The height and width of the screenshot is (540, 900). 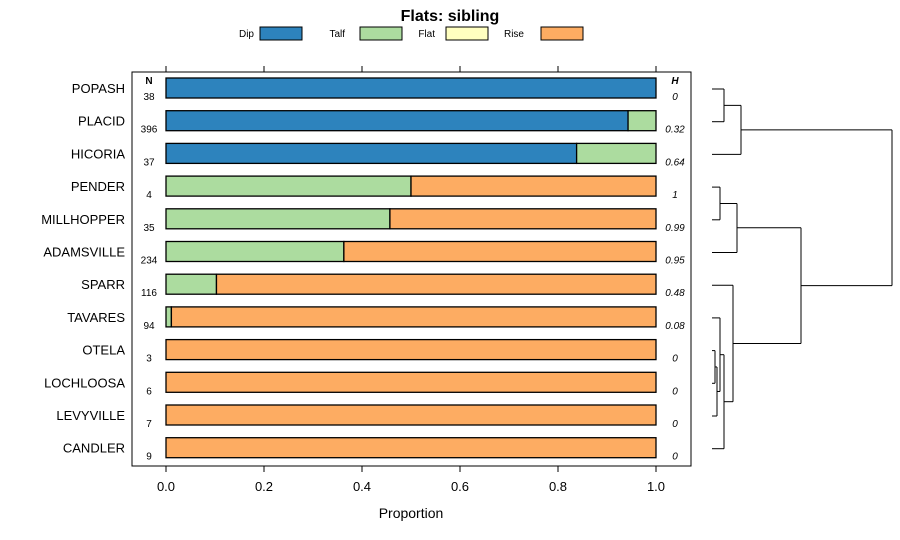 What do you see at coordinates (675, 277) in the screenshot?
I see `h-labels: 0 0.32 0.64 1 0.99 0.95 0.48 0.08 0 0 0 0` at bounding box center [675, 277].